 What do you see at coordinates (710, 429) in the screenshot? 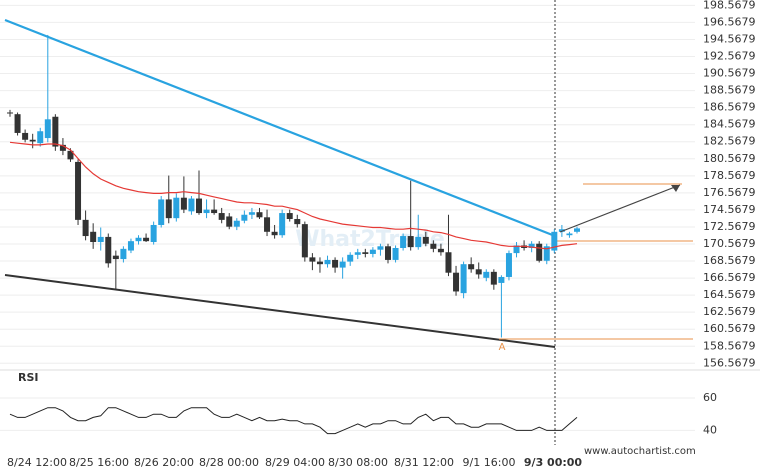
I see `rsi-tick-label: 40` at bounding box center [710, 429].